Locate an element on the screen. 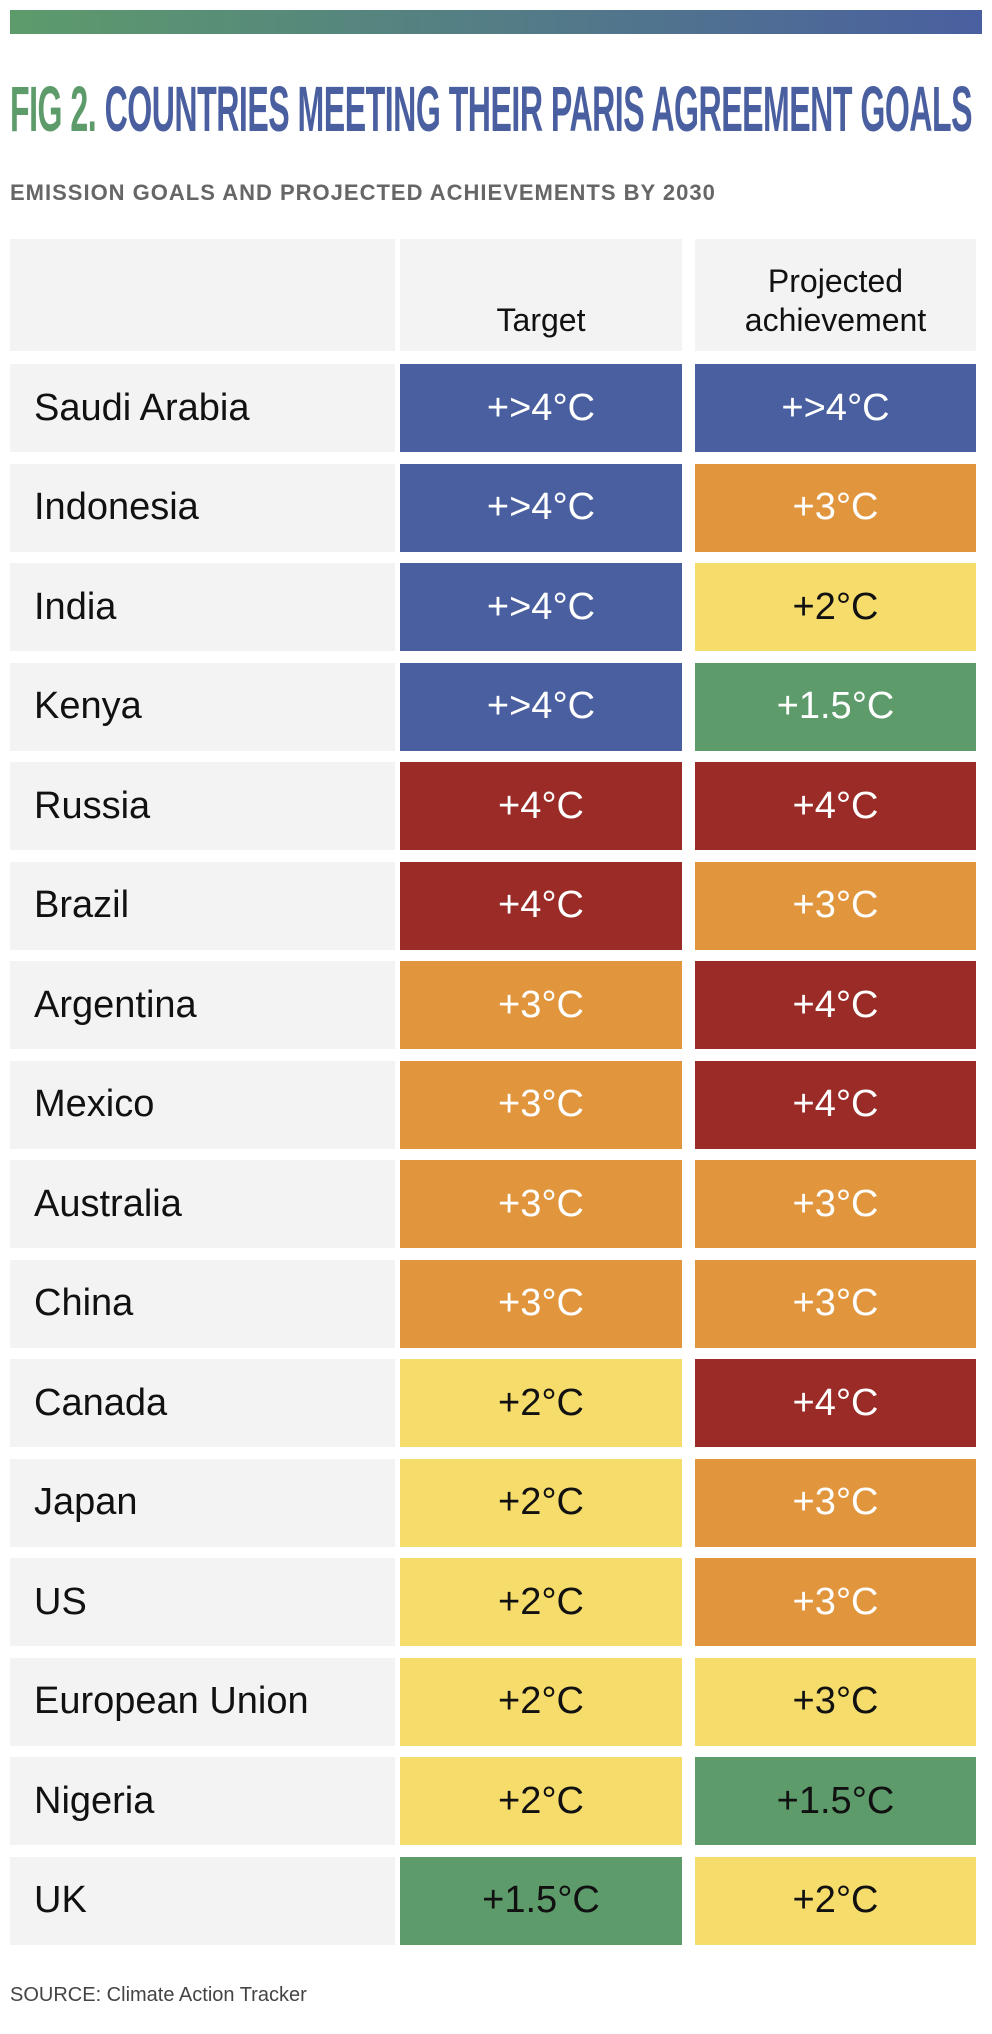  projected-cell: +>4°C is located at coordinates (835, 408).